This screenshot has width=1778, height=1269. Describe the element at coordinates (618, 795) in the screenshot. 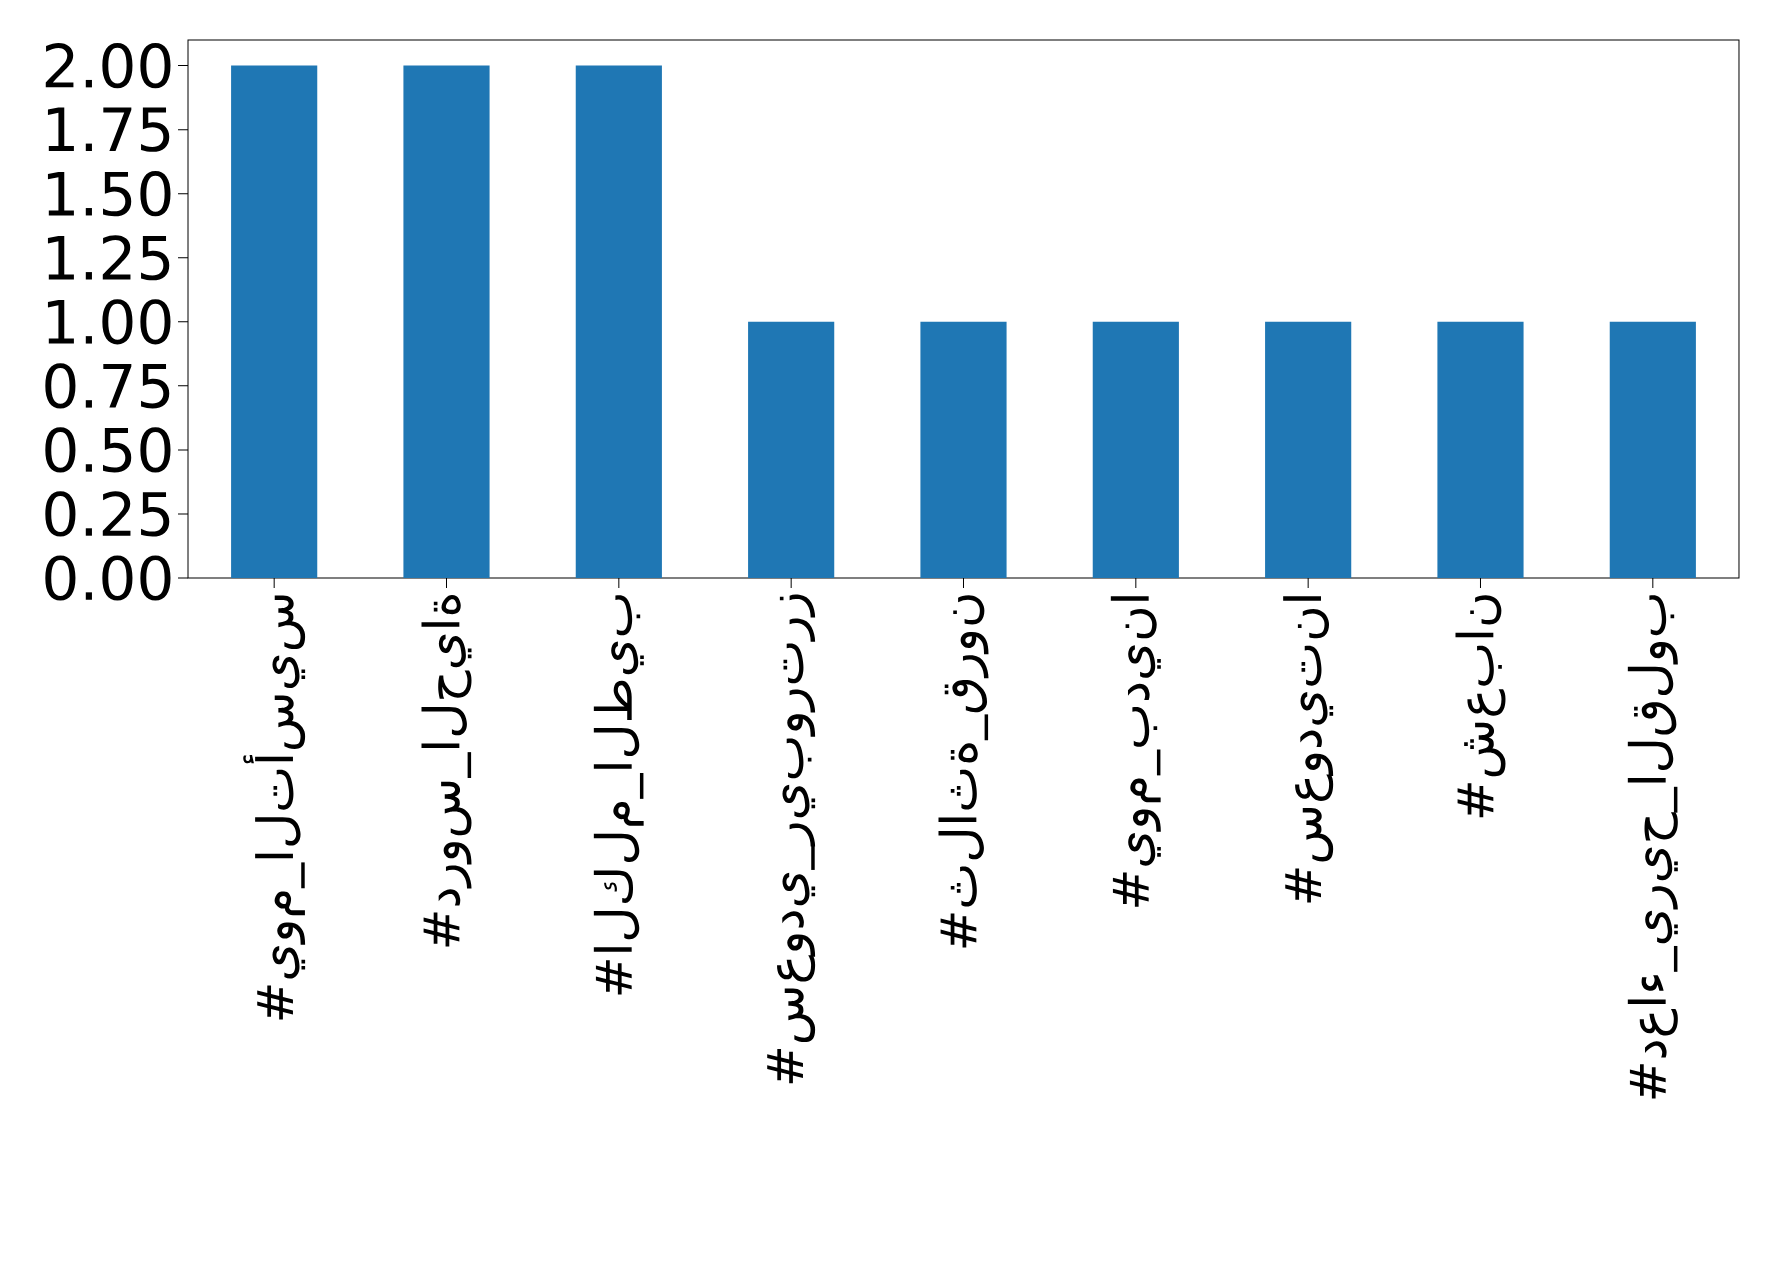

I see `x-tick-label: #الكلم_الطيب` at that location.